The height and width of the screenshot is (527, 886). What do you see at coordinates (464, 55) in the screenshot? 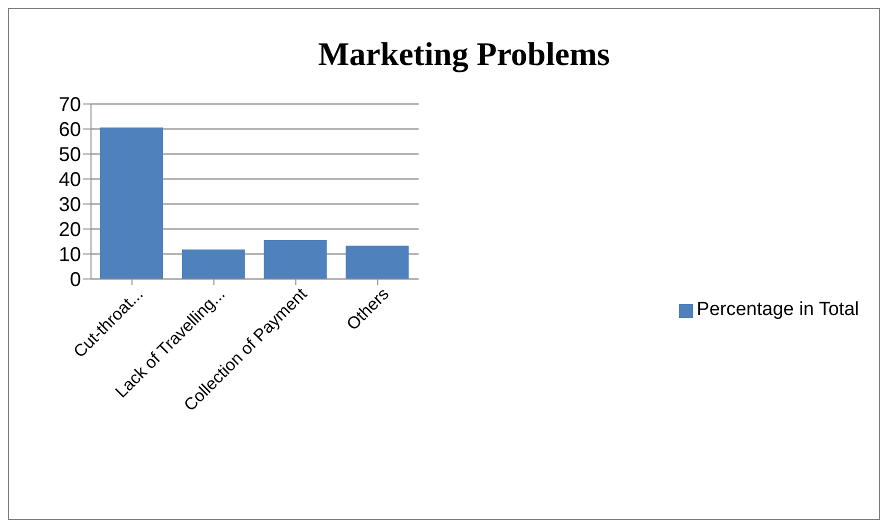
I see `chart-title: Marketing Problems` at bounding box center [464, 55].